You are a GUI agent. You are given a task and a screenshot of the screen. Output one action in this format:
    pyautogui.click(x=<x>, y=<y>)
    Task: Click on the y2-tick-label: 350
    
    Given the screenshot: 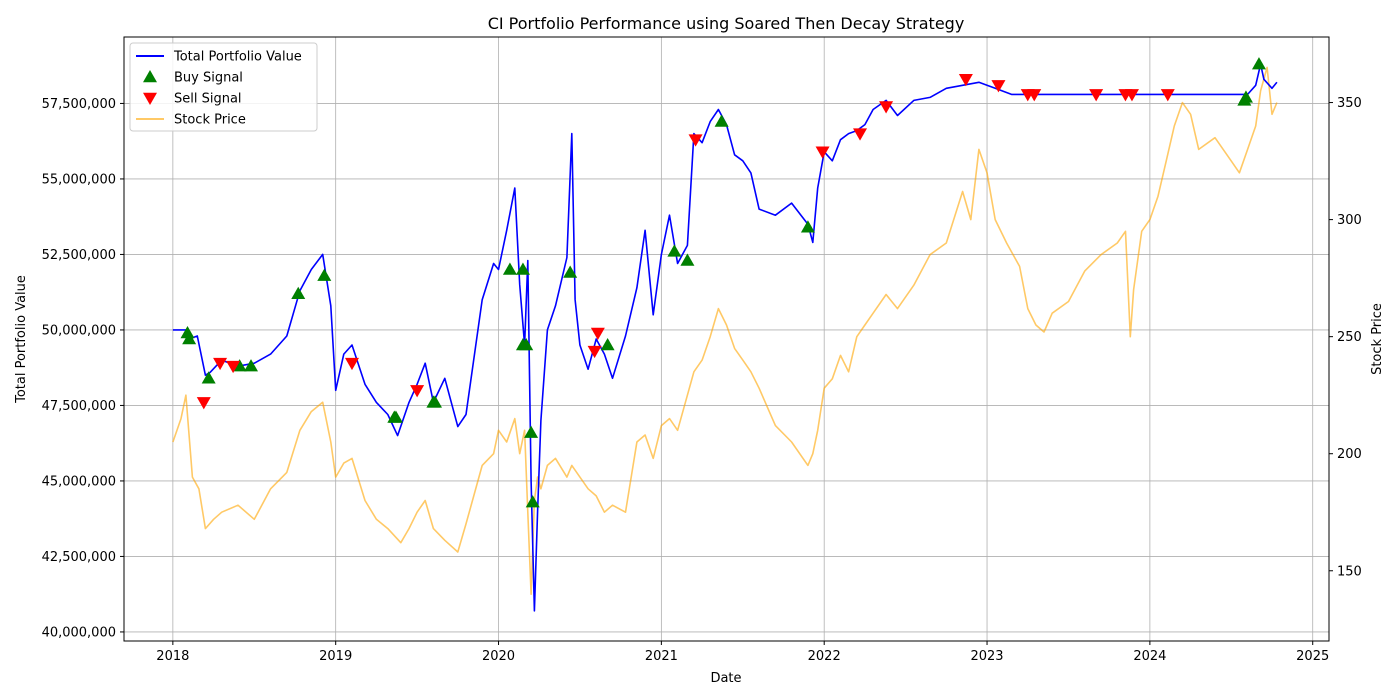 What is the action you would take?
    pyautogui.click(x=1349, y=103)
    